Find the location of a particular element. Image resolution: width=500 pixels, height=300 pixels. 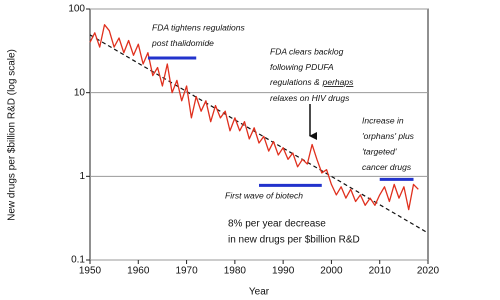

annotation-text: relaxes on HIV drugs is located at coordinates (310, 98).